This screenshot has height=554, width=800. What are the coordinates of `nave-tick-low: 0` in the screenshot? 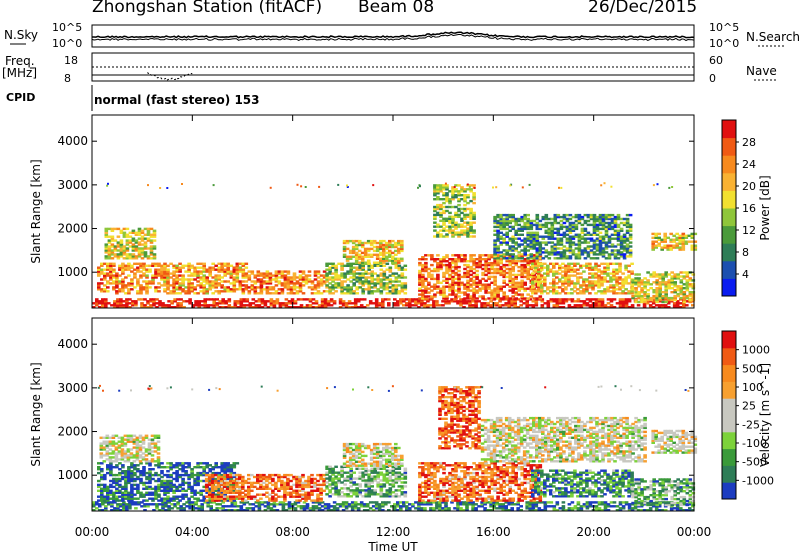 It's located at (712, 78).